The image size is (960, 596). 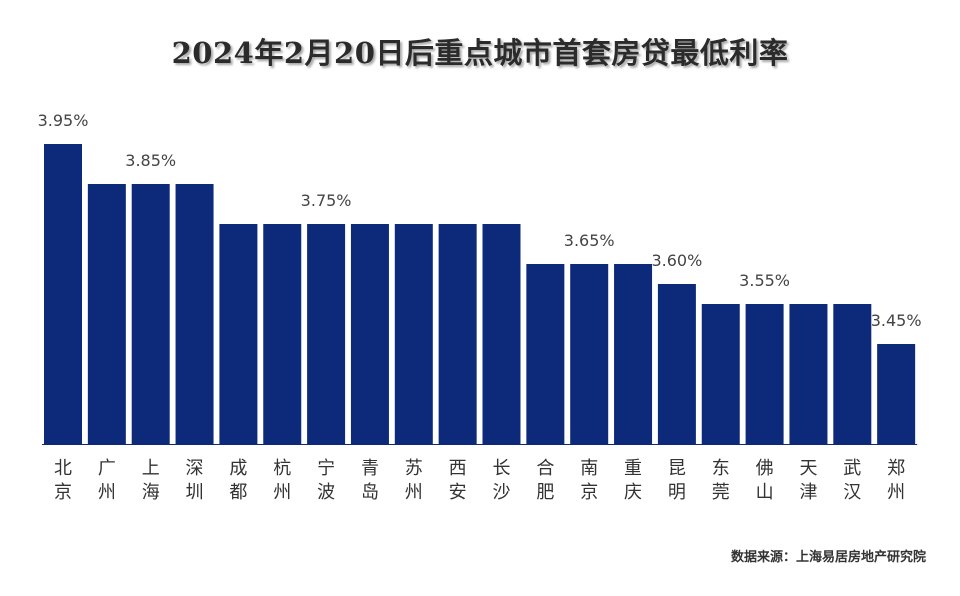 I want to click on category-label-16-char-1: 东, so click(x=721, y=468).